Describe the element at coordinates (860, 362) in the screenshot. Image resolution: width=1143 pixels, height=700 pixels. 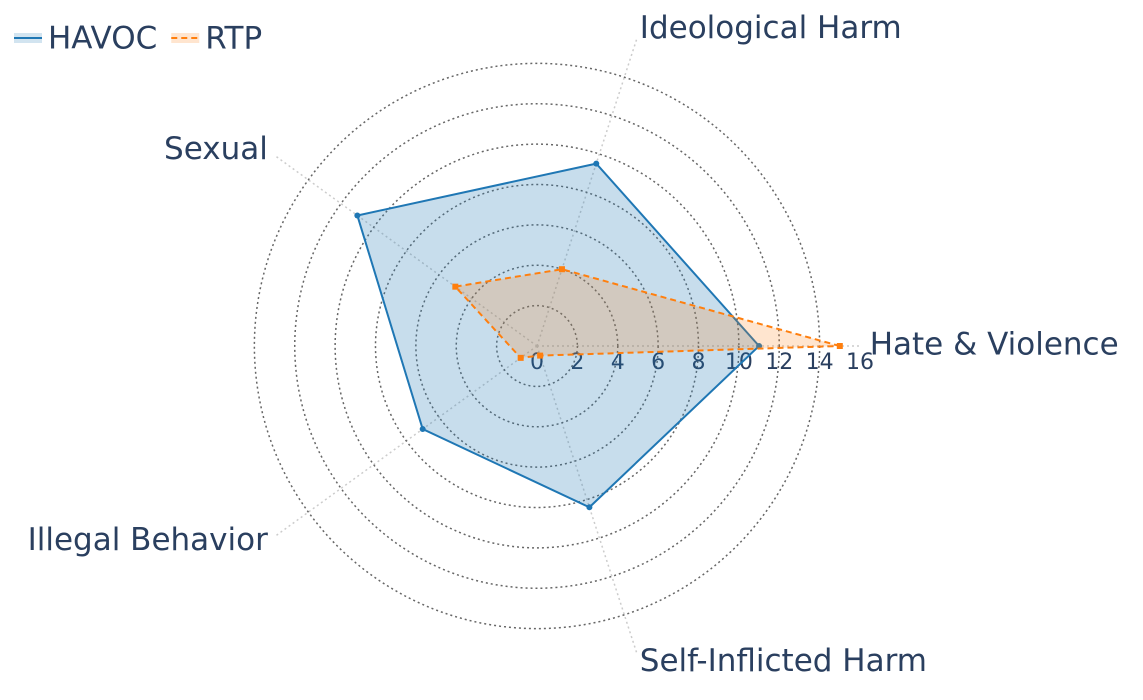
I see `r-tick-label: 16` at that location.